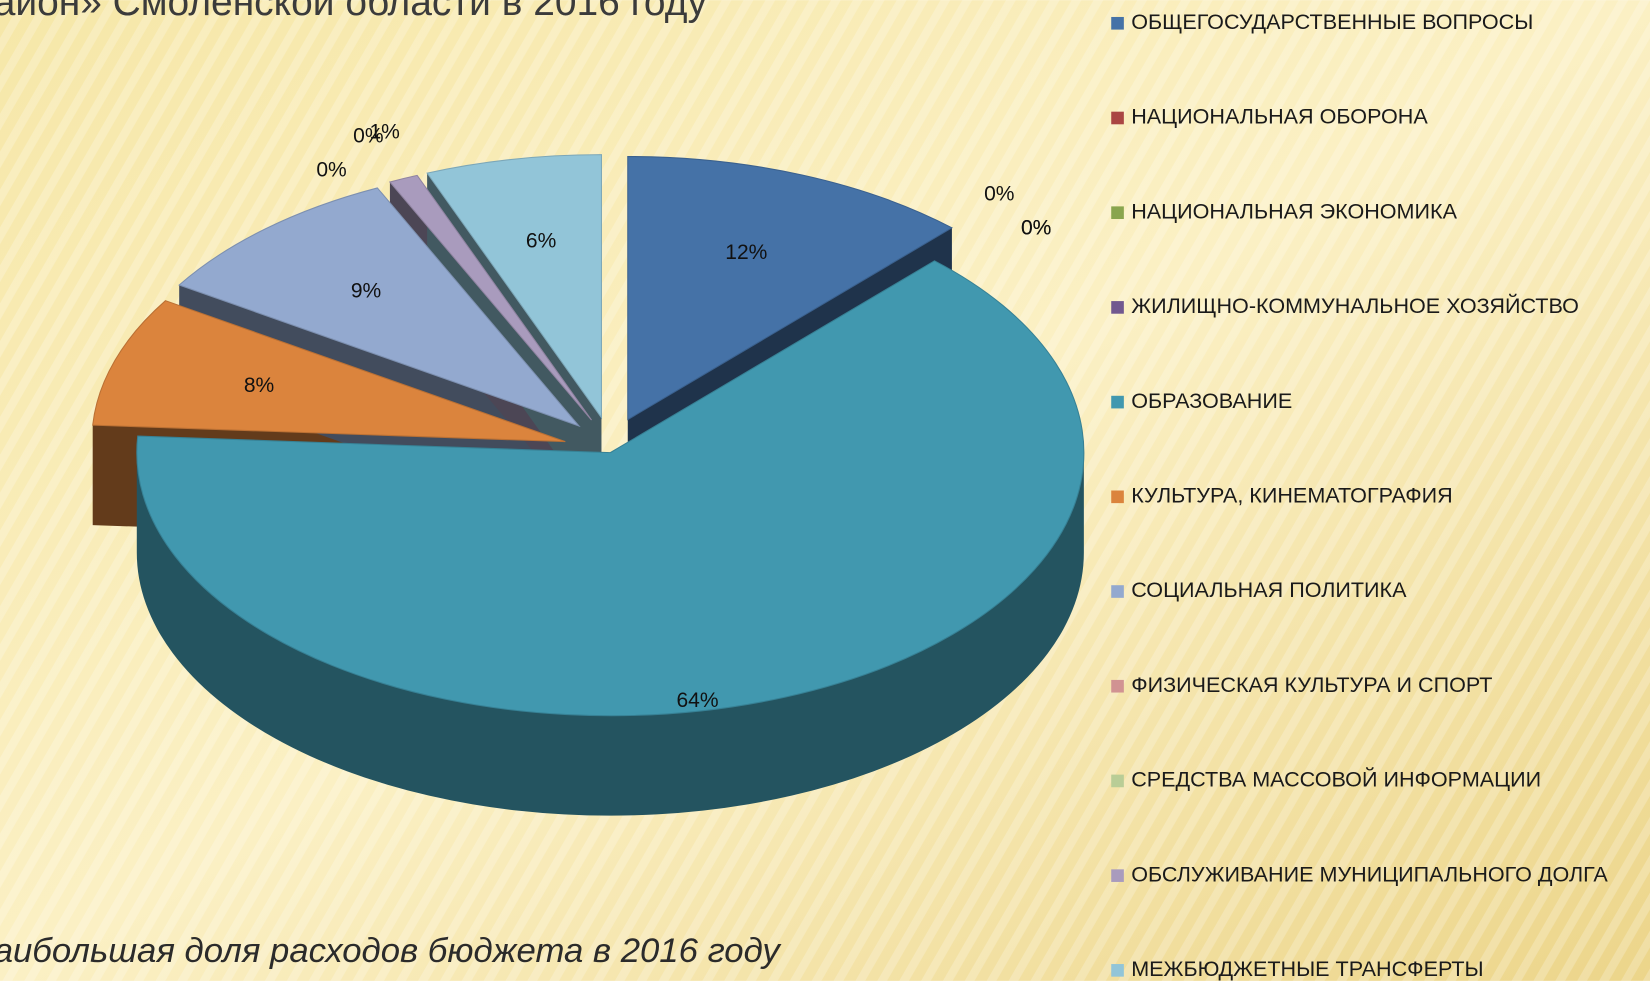 This screenshot has width=1650, height=981. I want to click on legend-label: ЖИЛИЩНО-КОММУНАЛЬНОЕ ХОЗЯЙСТВО, so click(1355, 305).